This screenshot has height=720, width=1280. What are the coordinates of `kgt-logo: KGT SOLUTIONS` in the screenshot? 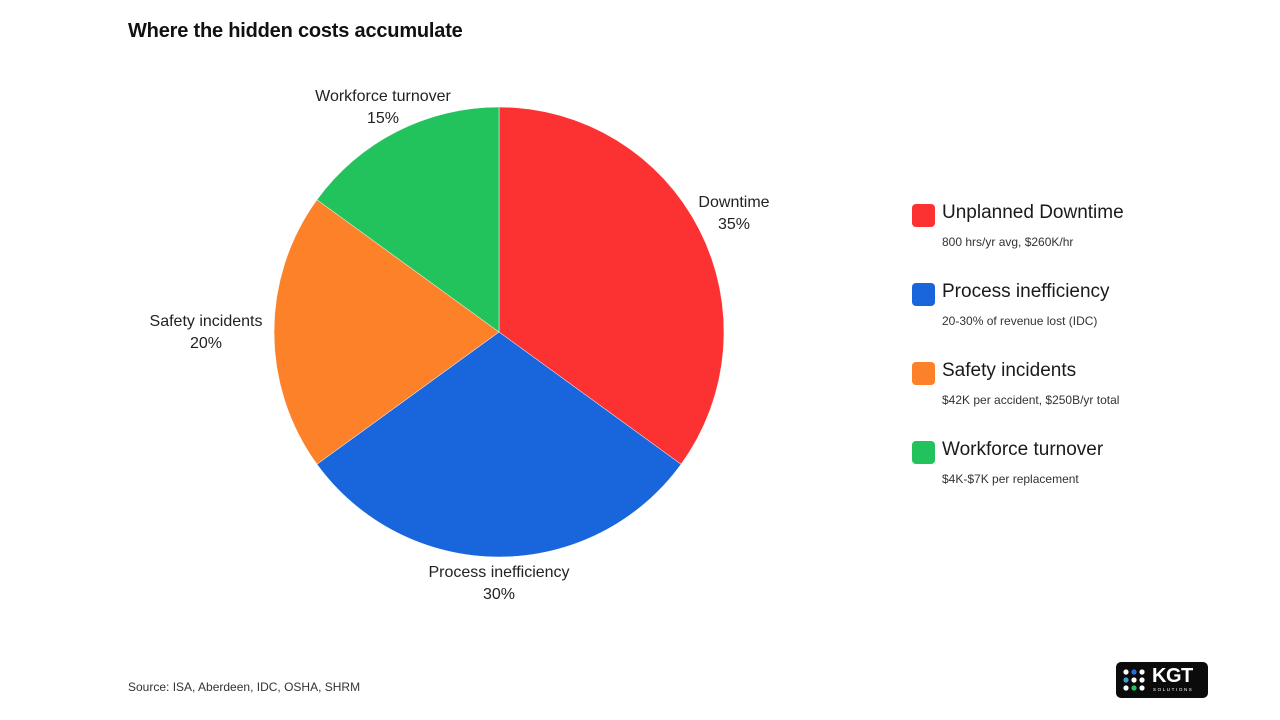 It's located at (1162, 680).